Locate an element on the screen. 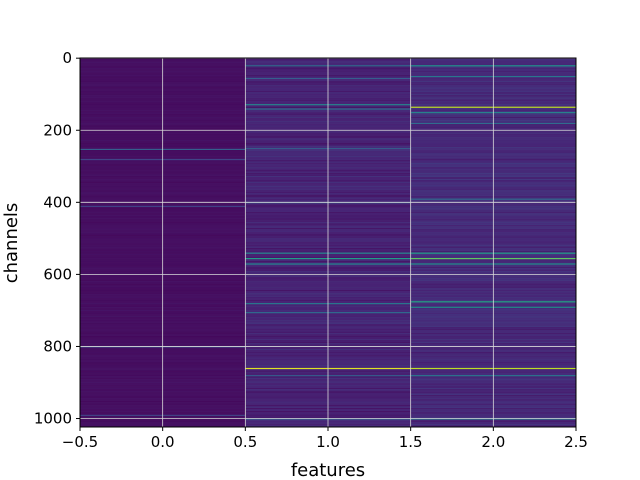  y-tick-label: 200 is located at coordinates (57, 130).